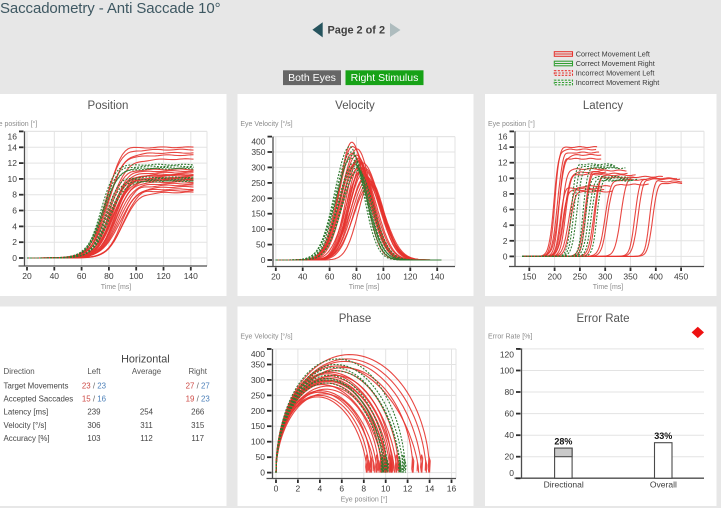 The width and height of the screenshot is (721, 508). What do you see at coordinates (564, 485) in the screenshot?
I see `svg-text: Directional` at bounding box center [564, 485].